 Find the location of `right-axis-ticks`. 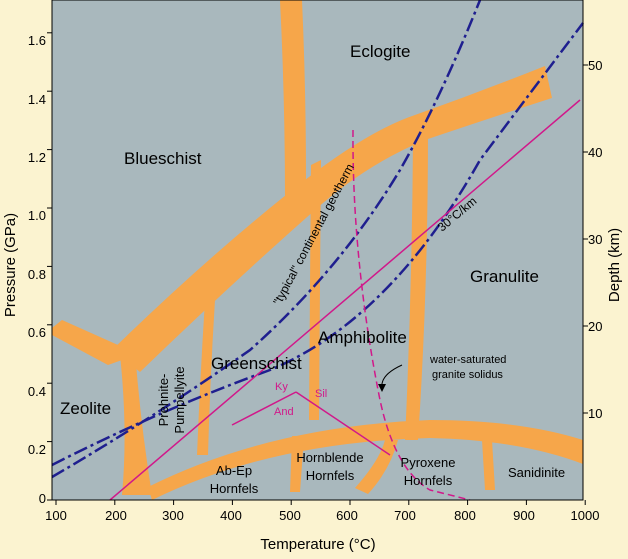

right-axis-ticks is located at coordinates (585, 239).